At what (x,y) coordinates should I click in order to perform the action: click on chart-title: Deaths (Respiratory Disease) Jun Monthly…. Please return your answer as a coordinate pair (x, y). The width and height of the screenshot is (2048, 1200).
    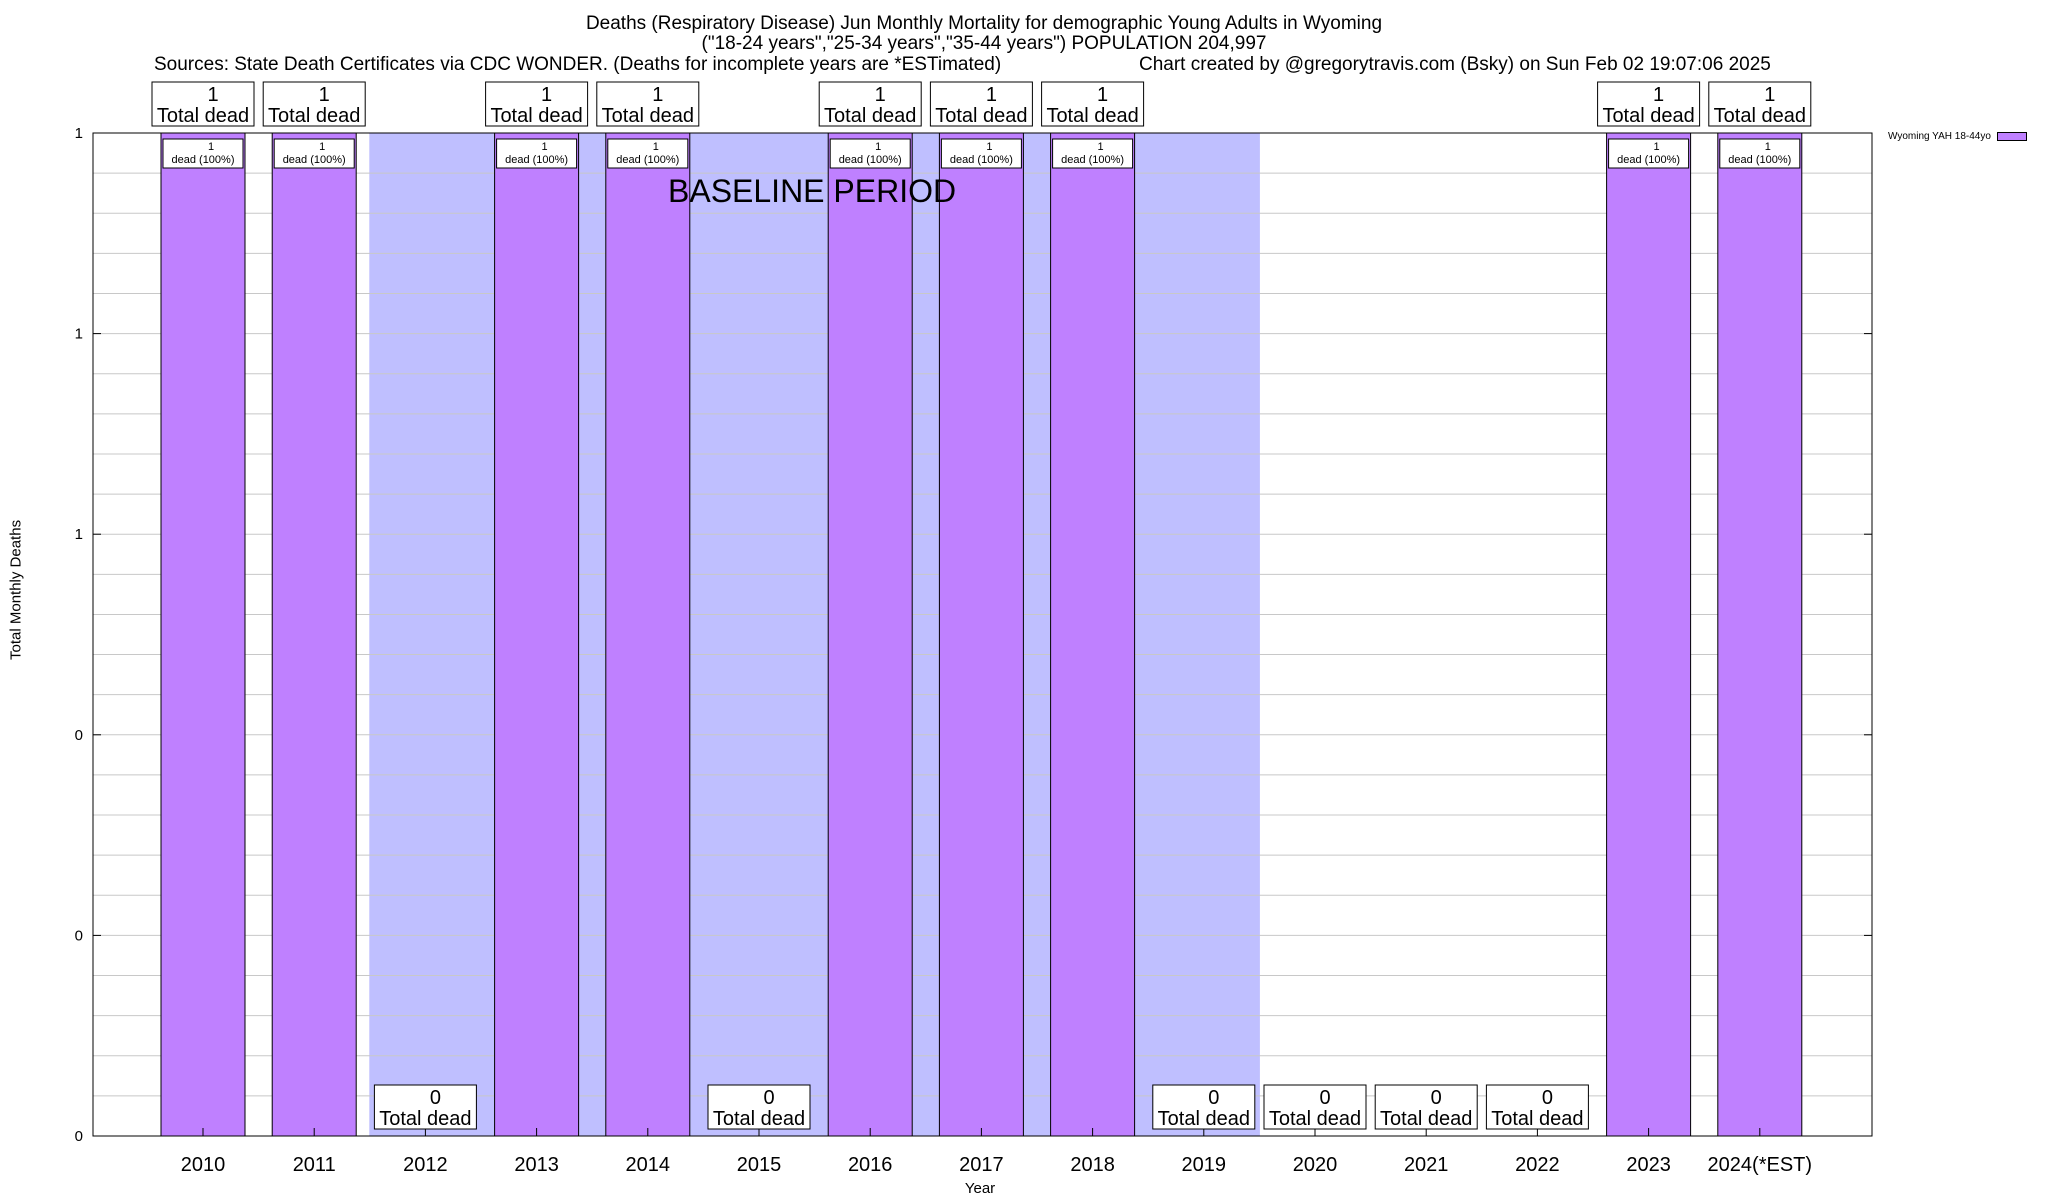
    Looking at the image, I should click on (984, 23).